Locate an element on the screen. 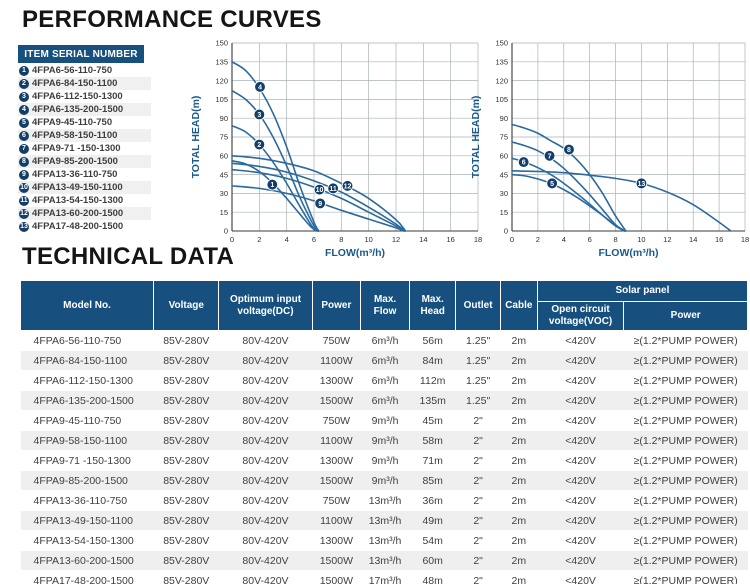  col-header-voltage: Voltage is located at coordinates (186, 305).